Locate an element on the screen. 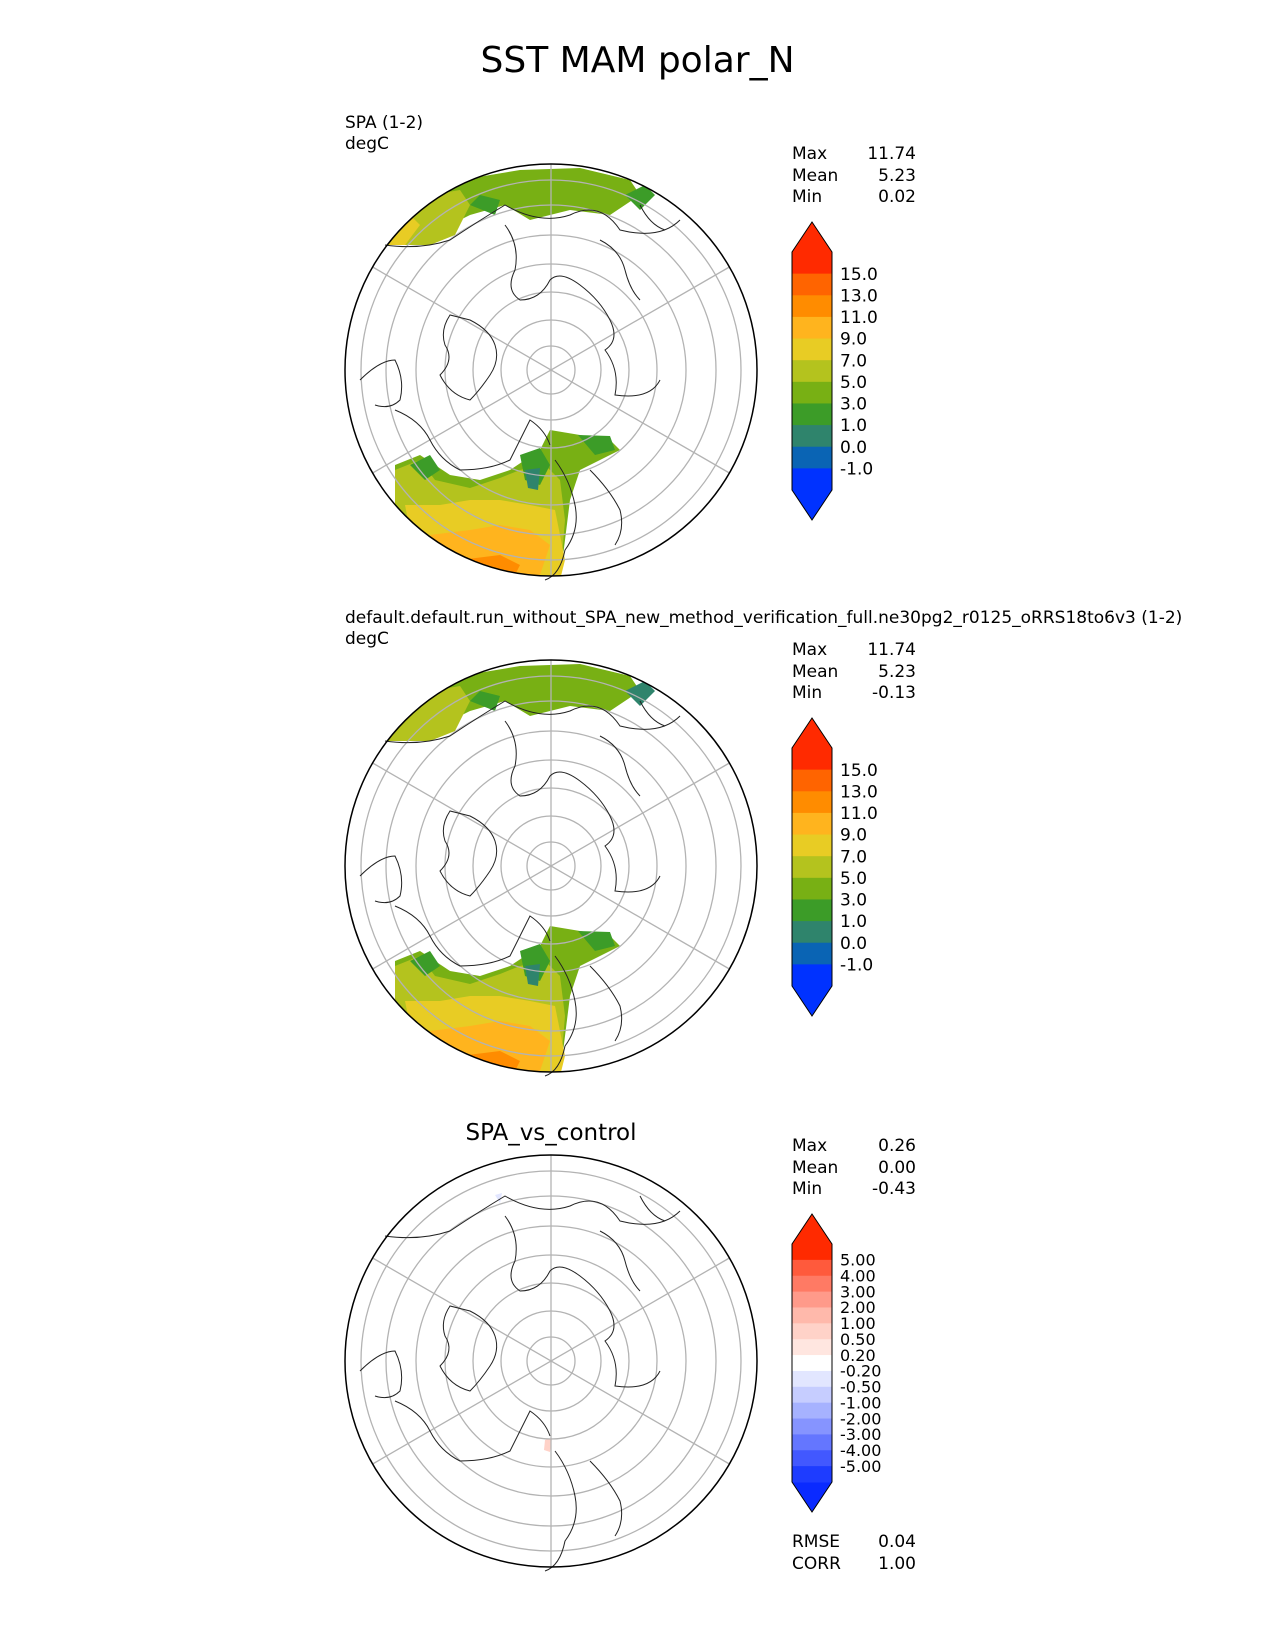  panel-3-stats: Max 0.26 Mean 0.00 Min -0.43 is located at coordinates (854, 1168).